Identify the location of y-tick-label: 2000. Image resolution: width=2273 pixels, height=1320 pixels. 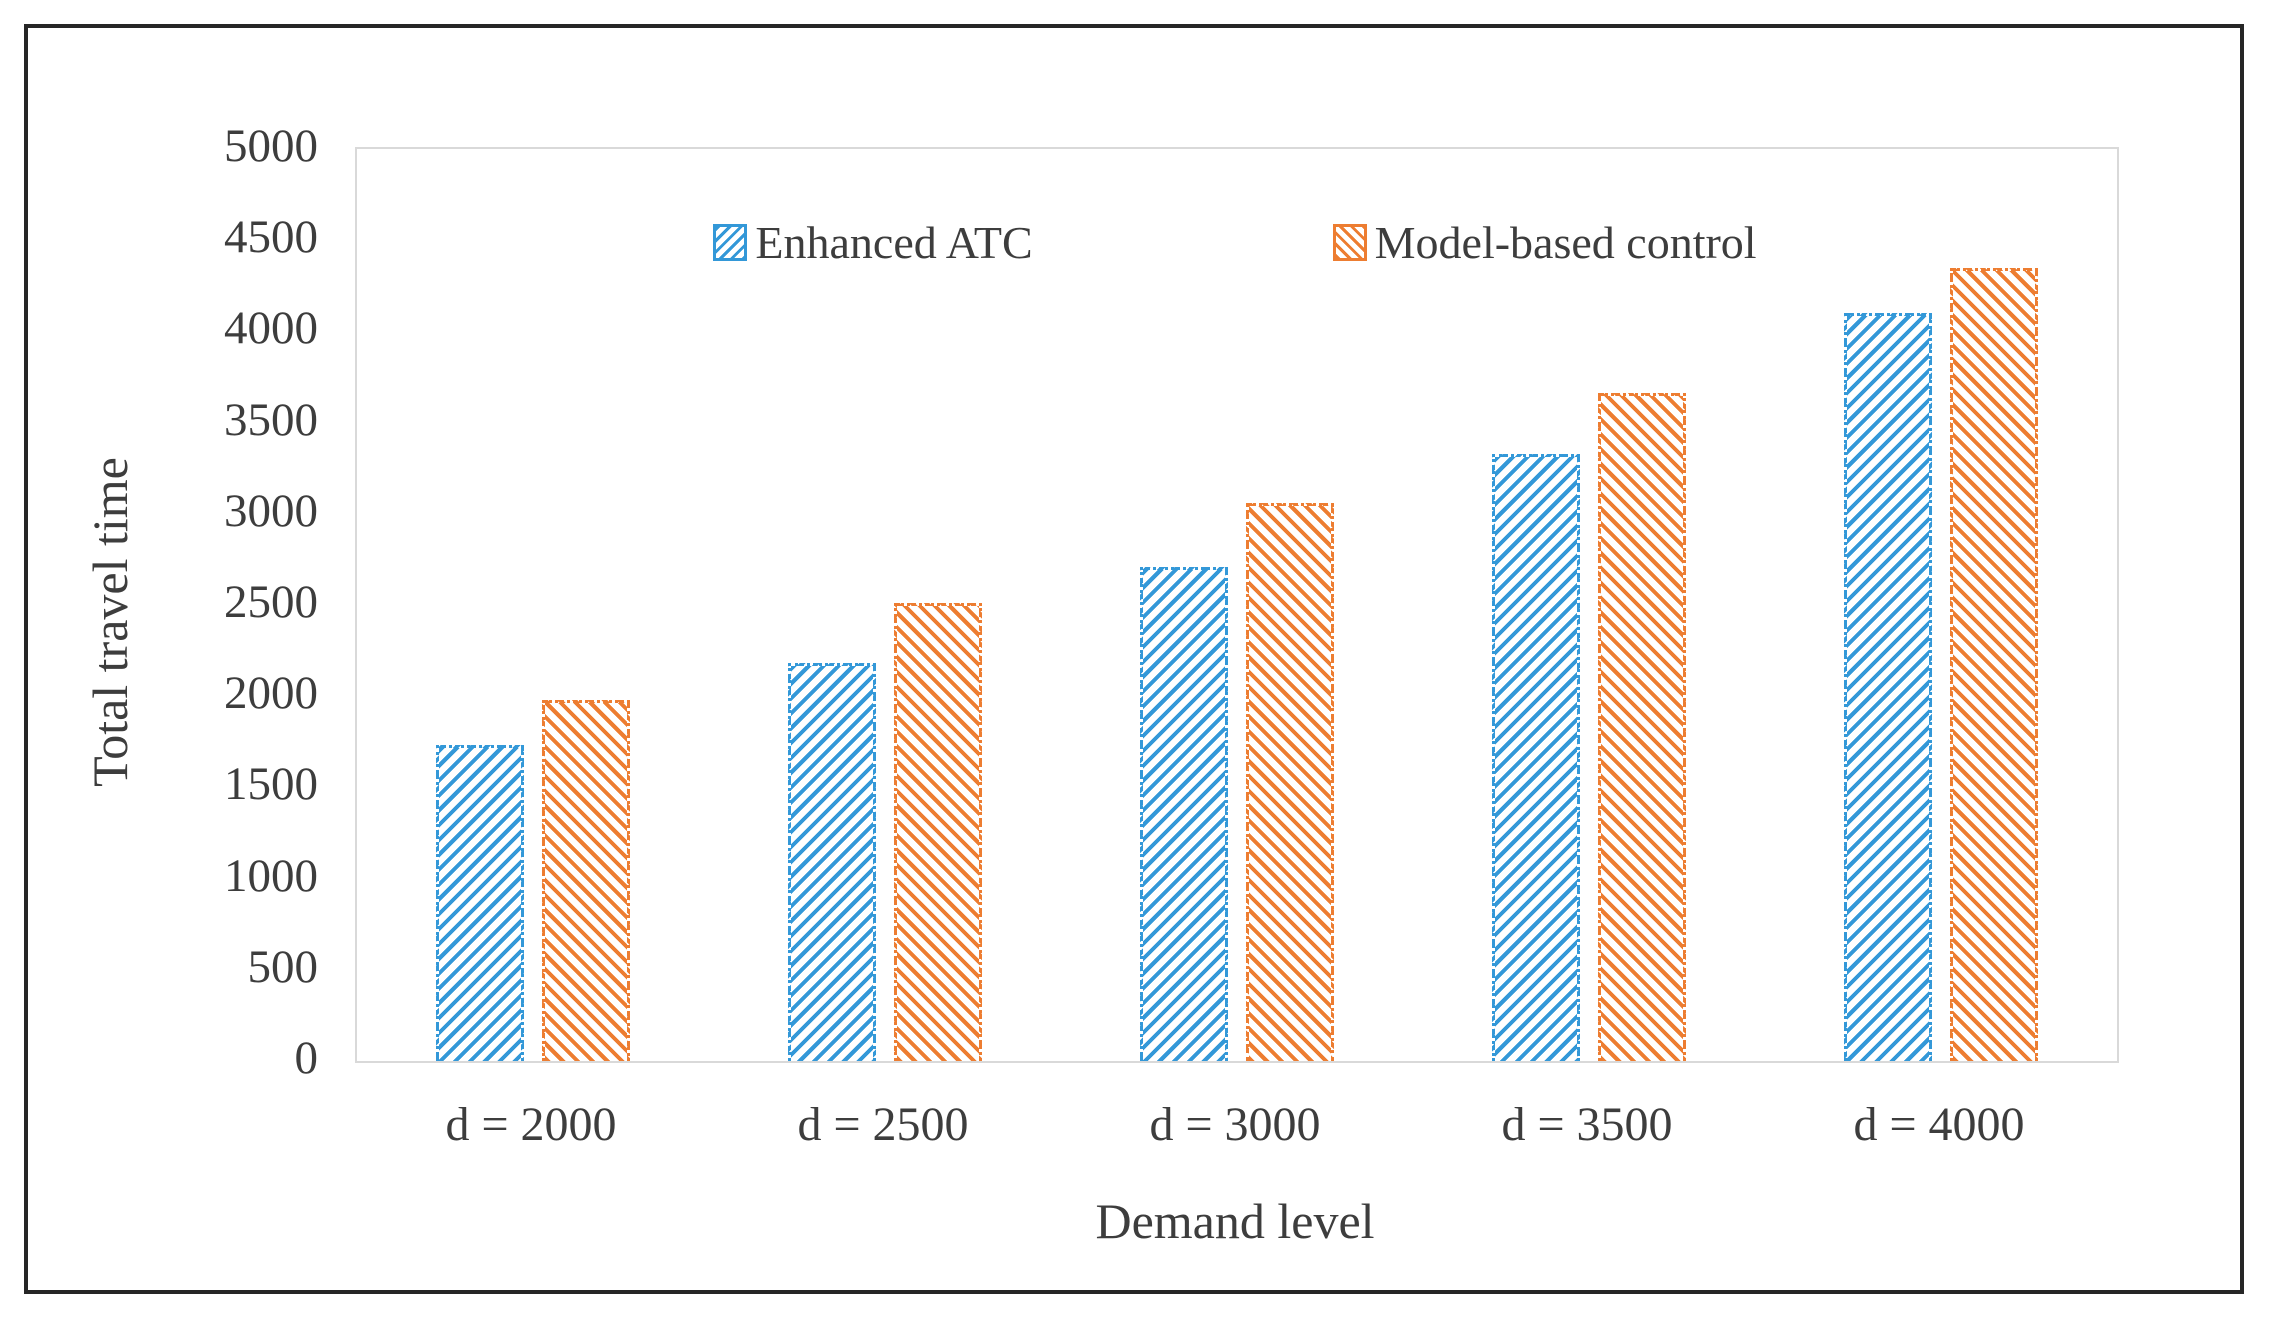
(271, 693).